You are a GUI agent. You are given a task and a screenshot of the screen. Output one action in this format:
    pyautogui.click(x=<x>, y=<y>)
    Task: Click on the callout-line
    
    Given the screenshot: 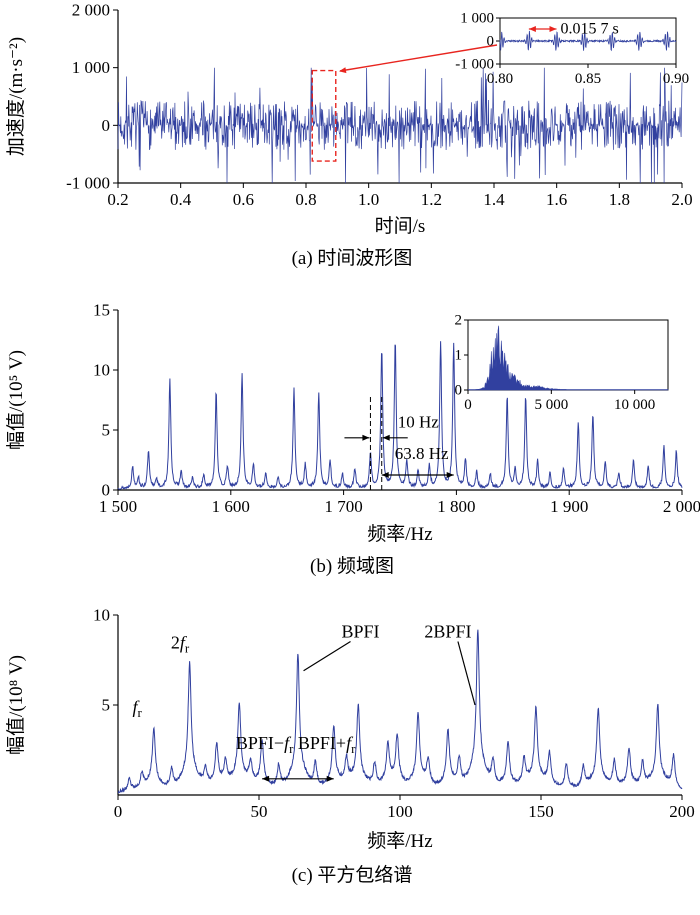 What is the action you would take?
    pyautogui.click(x=418, y=58)
    